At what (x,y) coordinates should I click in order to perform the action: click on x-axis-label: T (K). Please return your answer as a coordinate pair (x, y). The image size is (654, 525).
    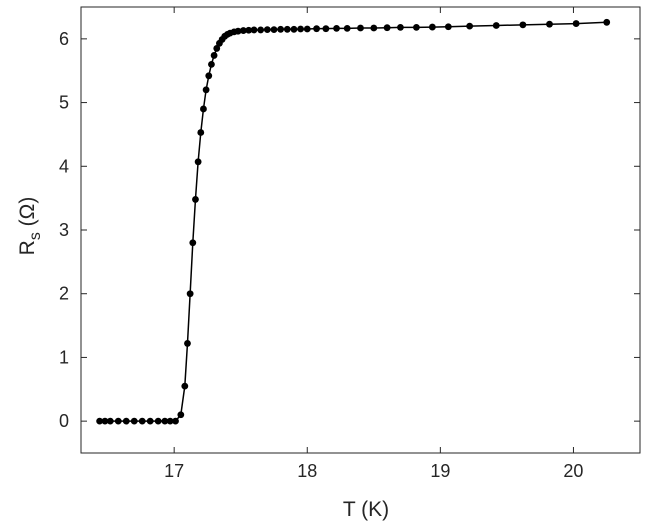
    Looking at the image, I should click on (366, 509).